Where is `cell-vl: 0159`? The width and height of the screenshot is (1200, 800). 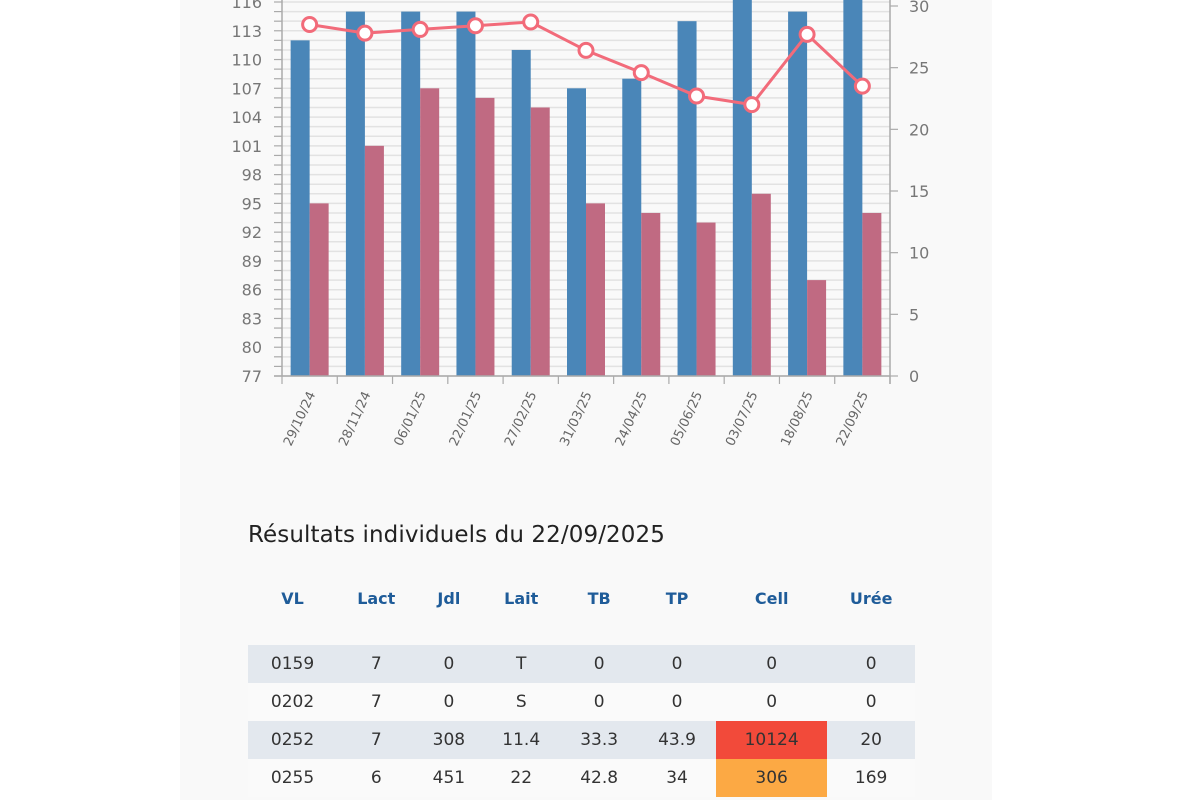
cell-vl: 0159 is located at coordinates (293, 664).